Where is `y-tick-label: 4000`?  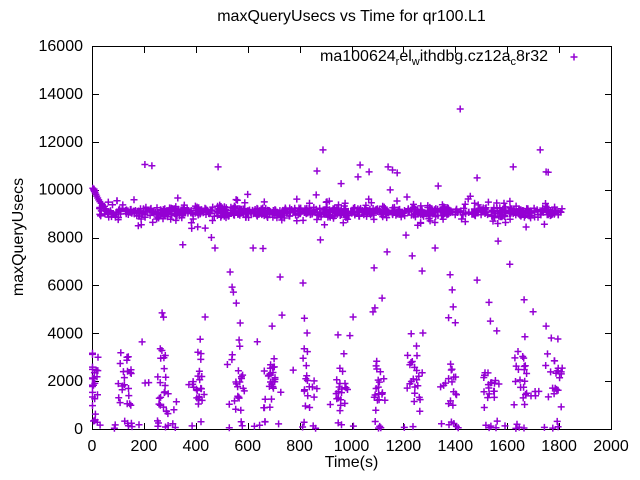 y-tick-label: 4000 is located at coordinates (65, 333).